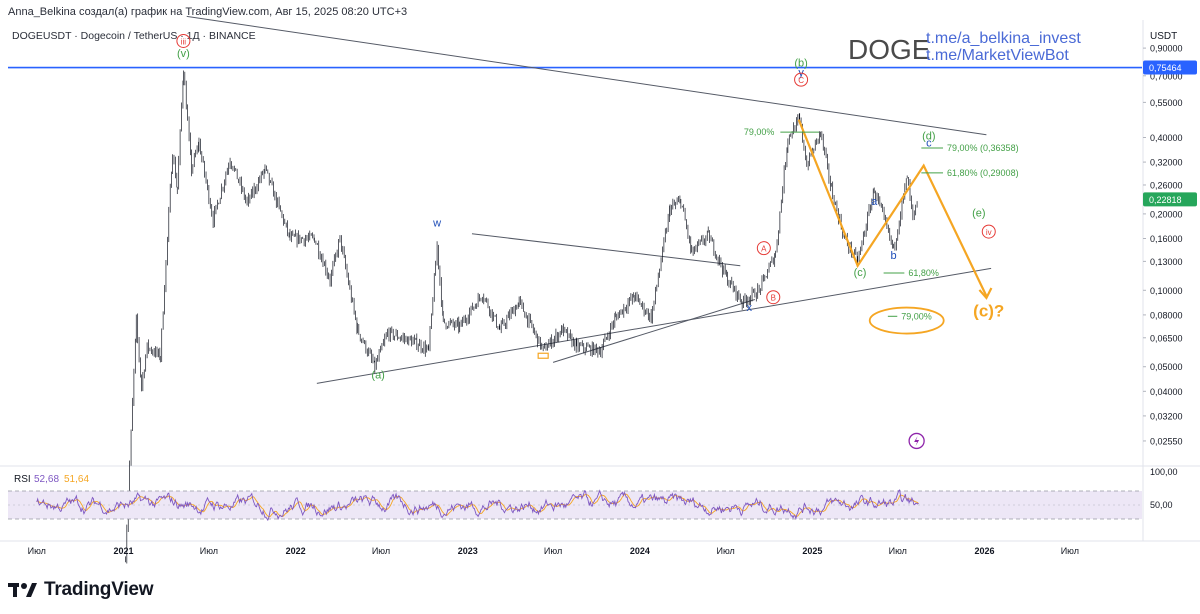 The height and width of the screenshot is (614, 1200). What do you see at coordinates (477, 505) in the screenshot?
I see `rsi-line` at bounding box center [477, 505].